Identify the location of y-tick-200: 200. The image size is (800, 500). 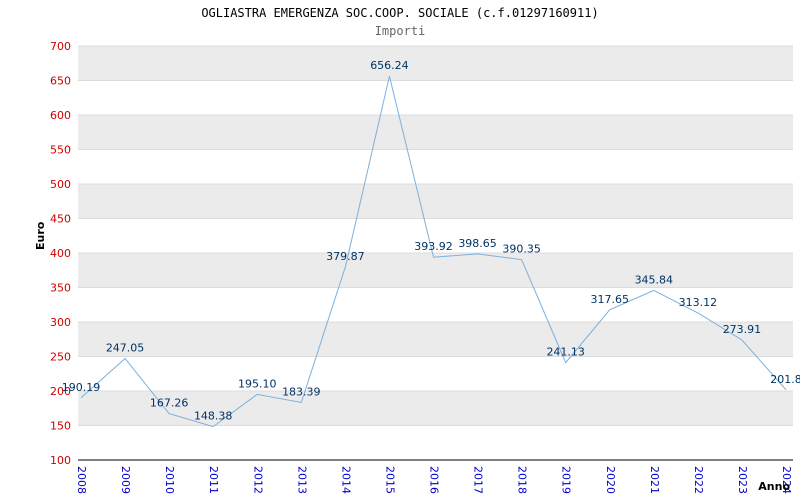
(60, 391).